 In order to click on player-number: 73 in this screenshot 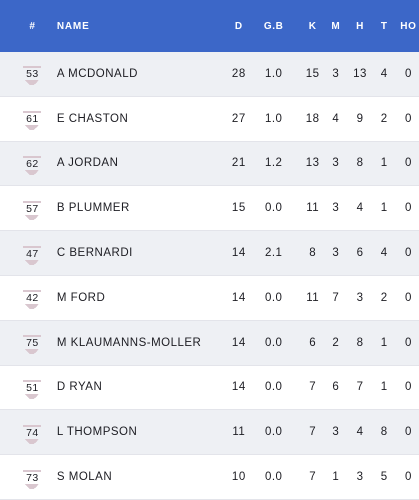, I will do `click(32, 476)`.